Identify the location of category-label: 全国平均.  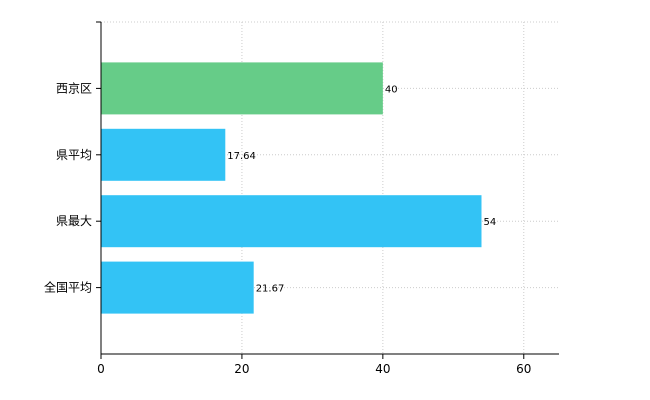
(68, 287).